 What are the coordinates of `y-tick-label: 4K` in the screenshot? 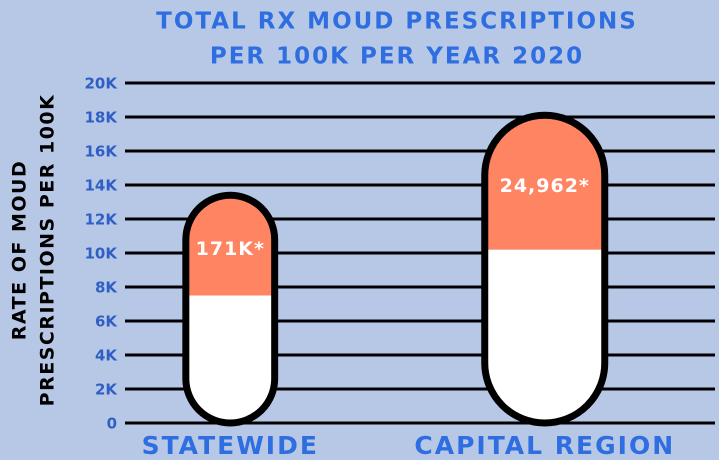 It's located at (106, 356).